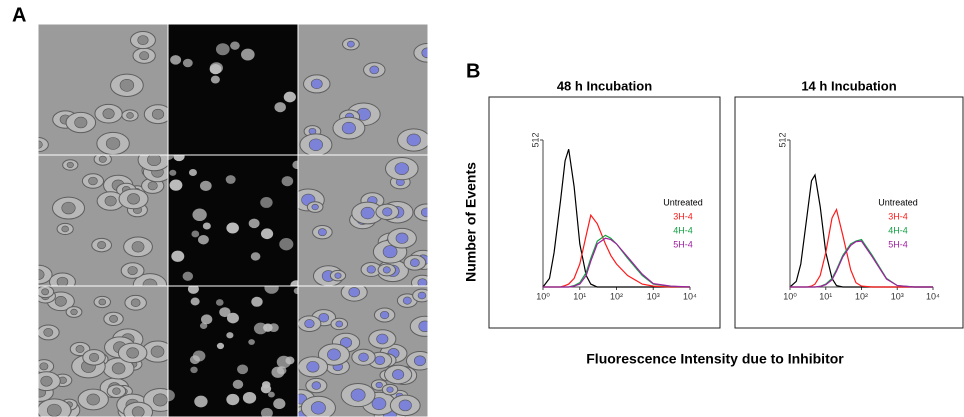 This screenshot has height=417, width=964. What do you see at coordinates (653, 296) in the screenshot?
I see `x-tick-label: 10³` at bounding box center [653, 296].